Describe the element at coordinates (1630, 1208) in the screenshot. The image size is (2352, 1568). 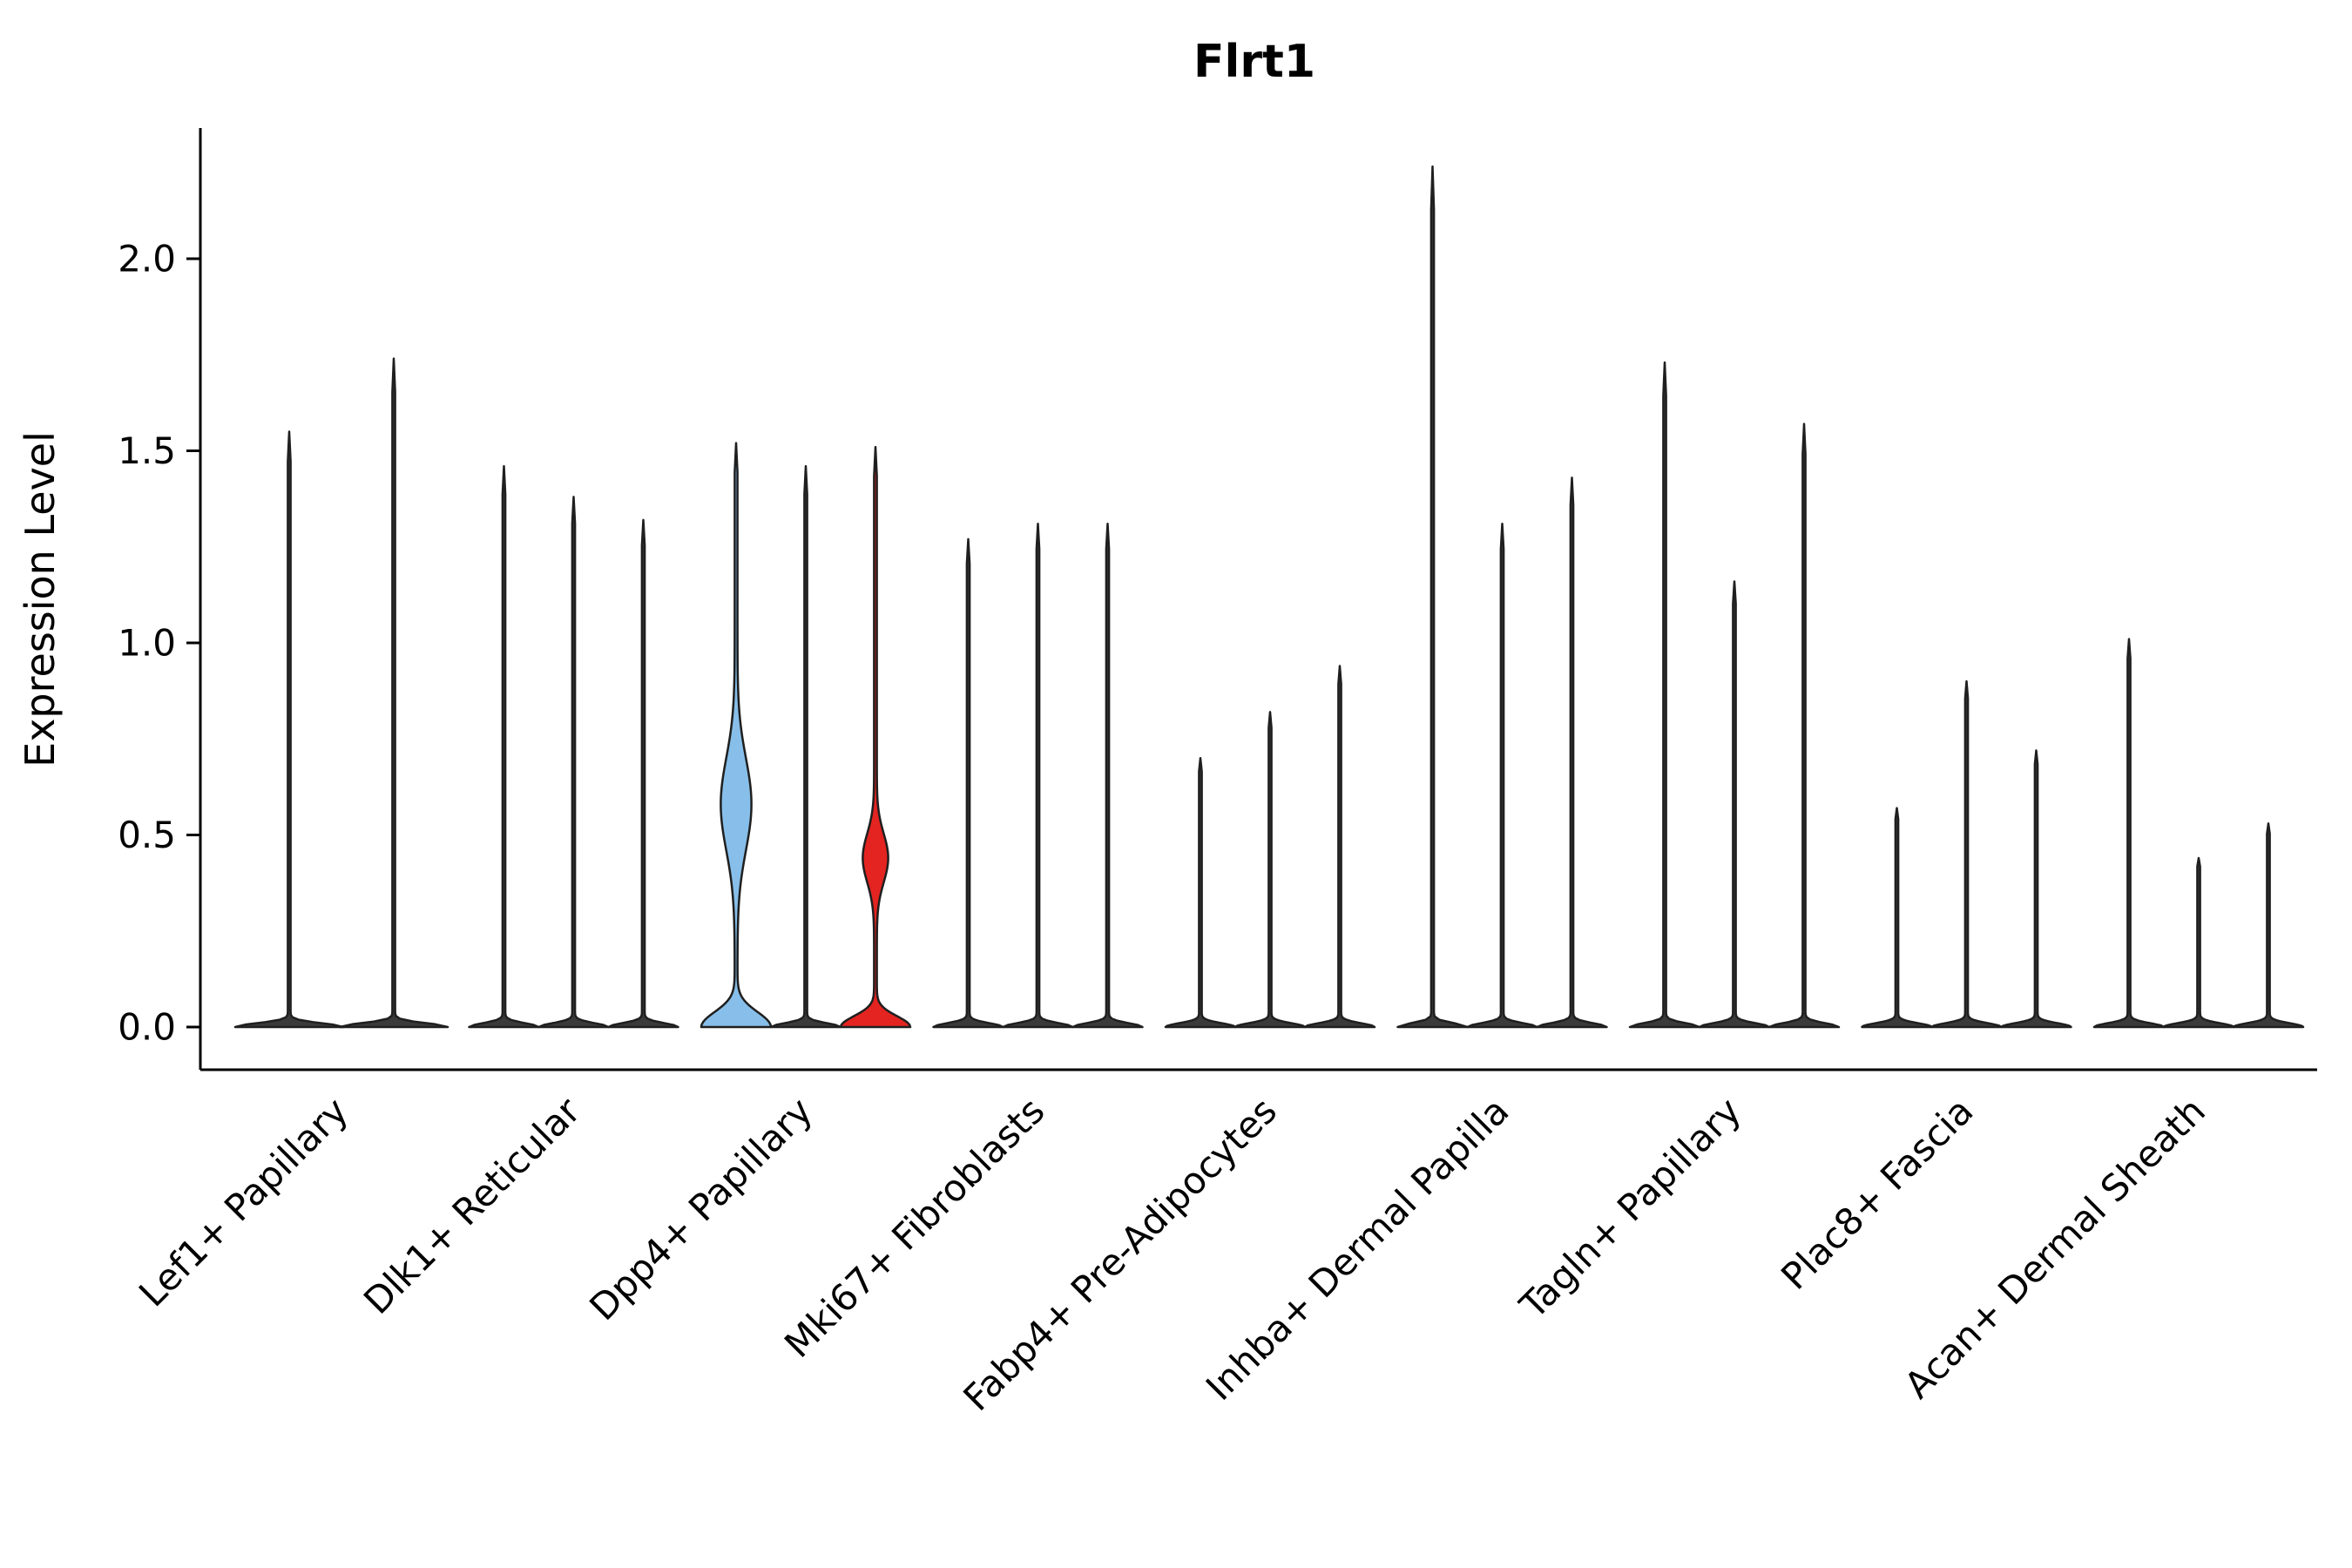
I see `x-tick-label: Tagln+ Papillary` at that location.